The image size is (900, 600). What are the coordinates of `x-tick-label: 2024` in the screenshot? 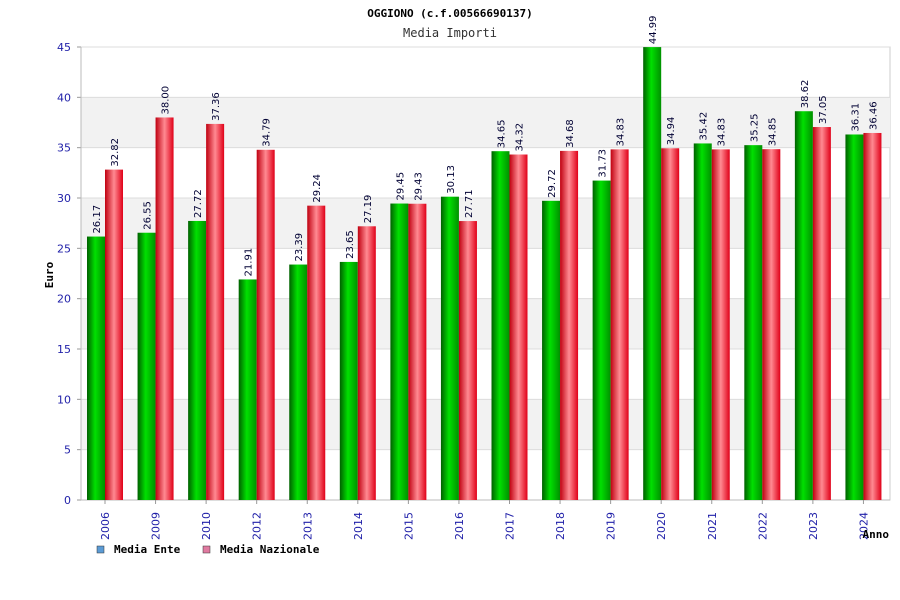 It's located at (863, 526).